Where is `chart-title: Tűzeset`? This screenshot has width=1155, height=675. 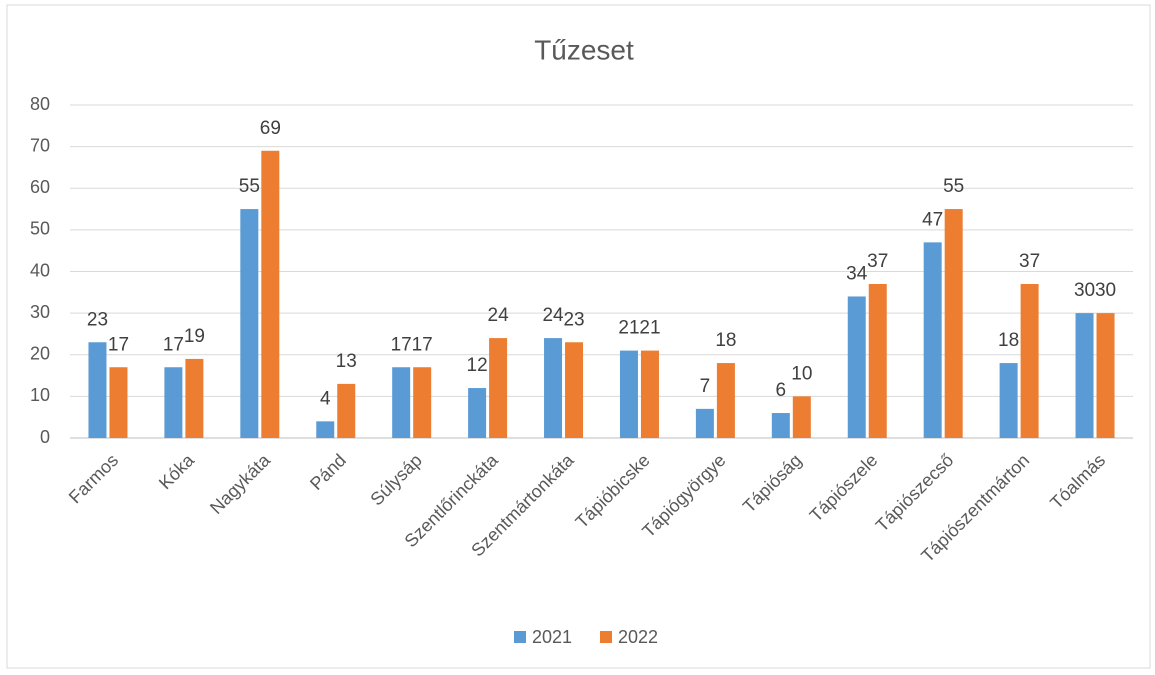
chart-title: Tűzeset is located at coordinates (584, 49).